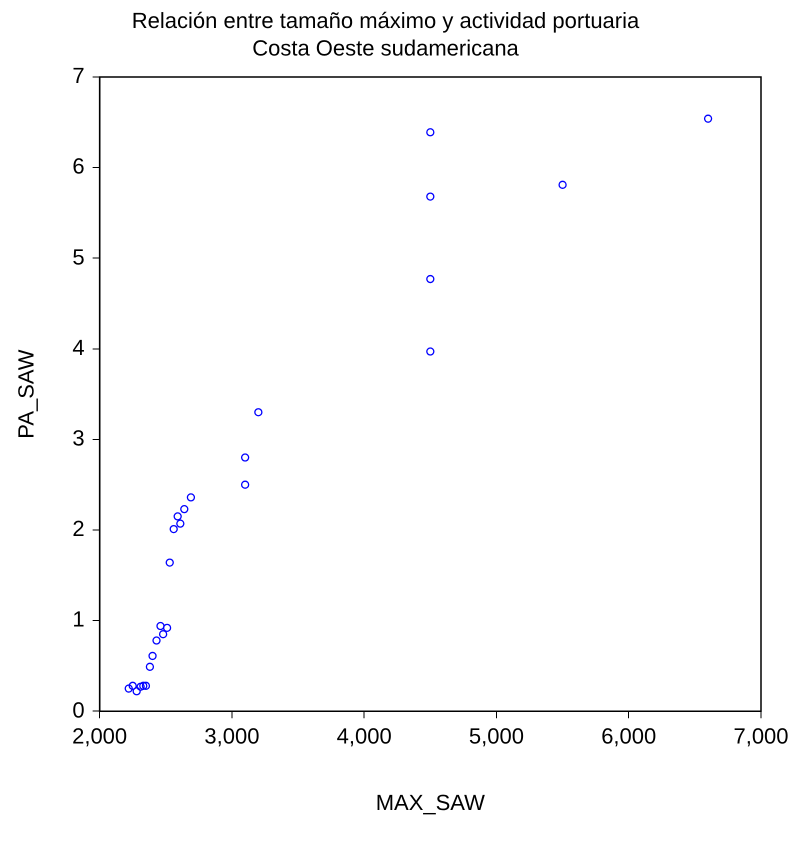 This screenshot has width=807, height=841. Describe the element at coordinates (386, 47) in the screenshot. I see `chart-subtitle: Costa Oeste sudamericana` at that location.